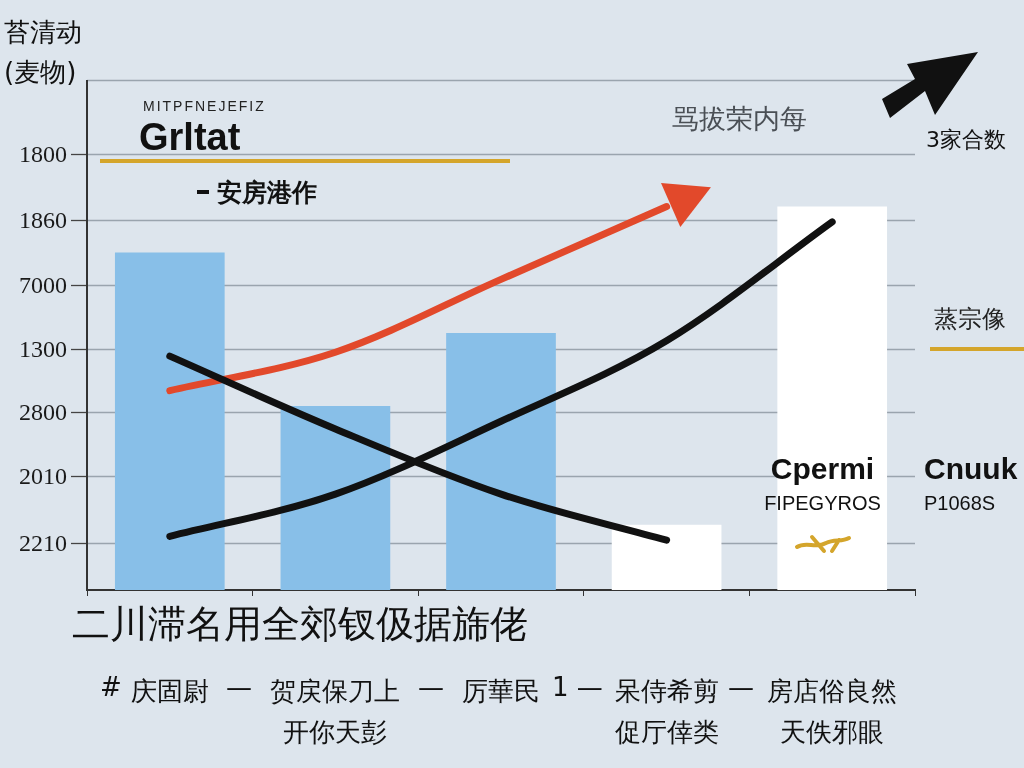 This screenshot has height=768, width=1024. Describe the element at coordinates (43, 476) in the screenshot. I see `text: 2010` at that location.